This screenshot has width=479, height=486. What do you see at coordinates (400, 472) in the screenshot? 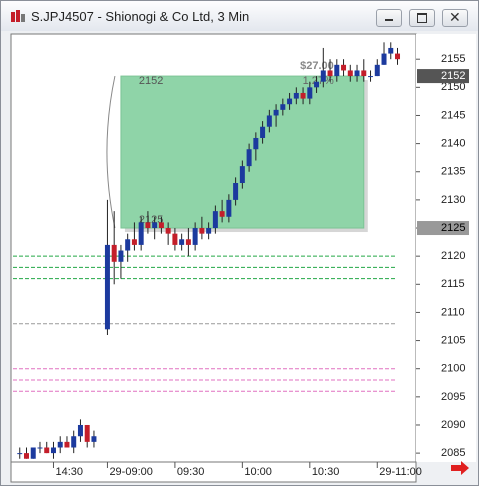
I see `x-tick-label: 29-11:00` at bounding box center [400, 472].